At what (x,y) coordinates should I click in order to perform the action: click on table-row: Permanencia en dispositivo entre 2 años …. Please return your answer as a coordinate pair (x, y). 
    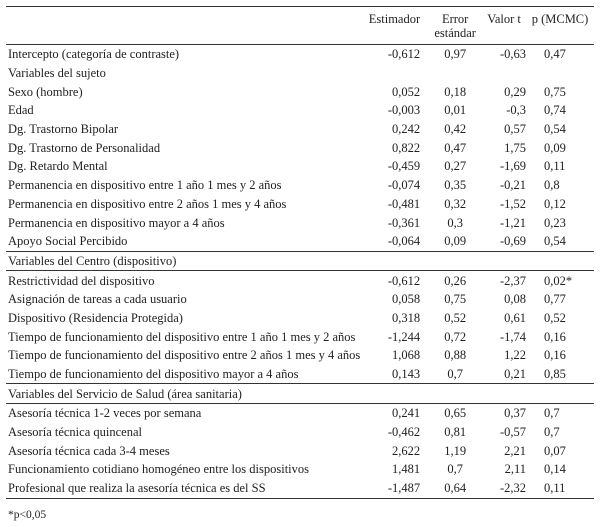
    Looking at the image, I should click on (300, 204).